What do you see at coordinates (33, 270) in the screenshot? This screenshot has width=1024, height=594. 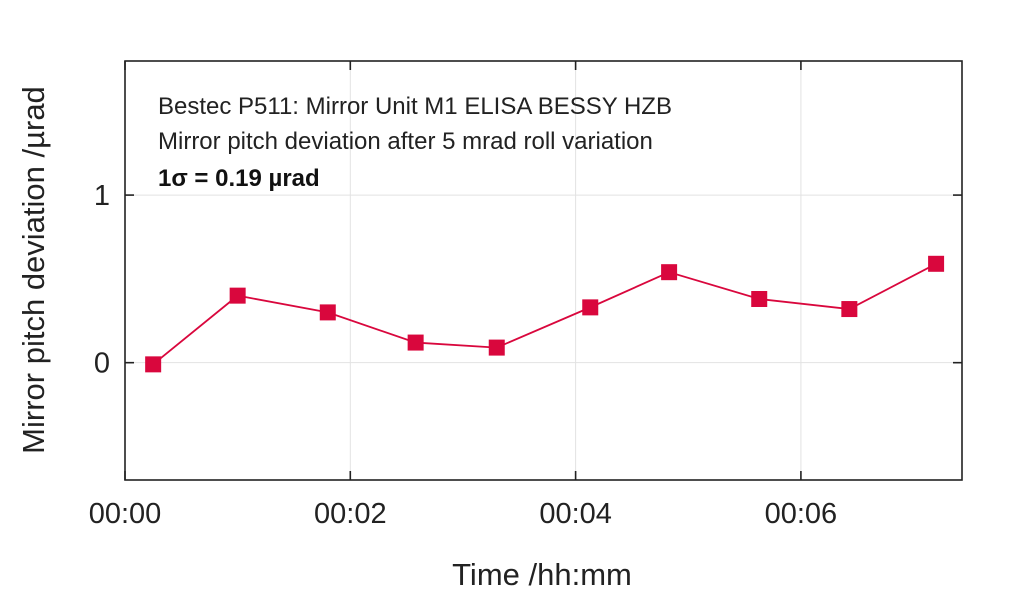 I see `y-axis-title: Mirror pitch deviation /µrad` at bounding box center [33, 270].